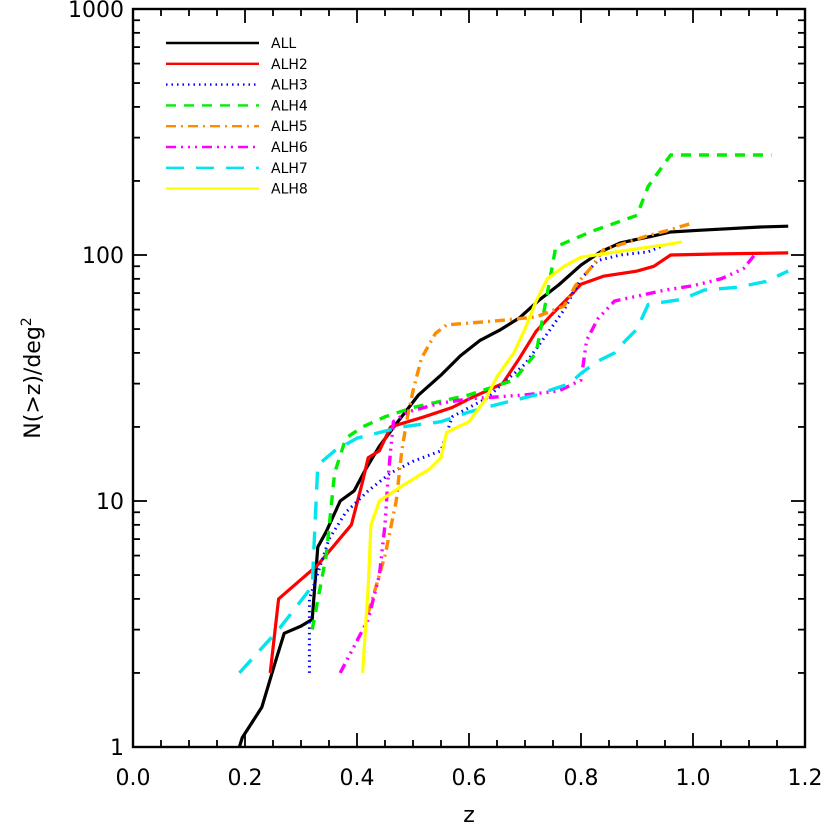 The height and width of the screenshot is (830, 830). Describe the element at coordinates (27, 321) in the screenshot. I see `y-axis-title-superscript: 2` at that location.